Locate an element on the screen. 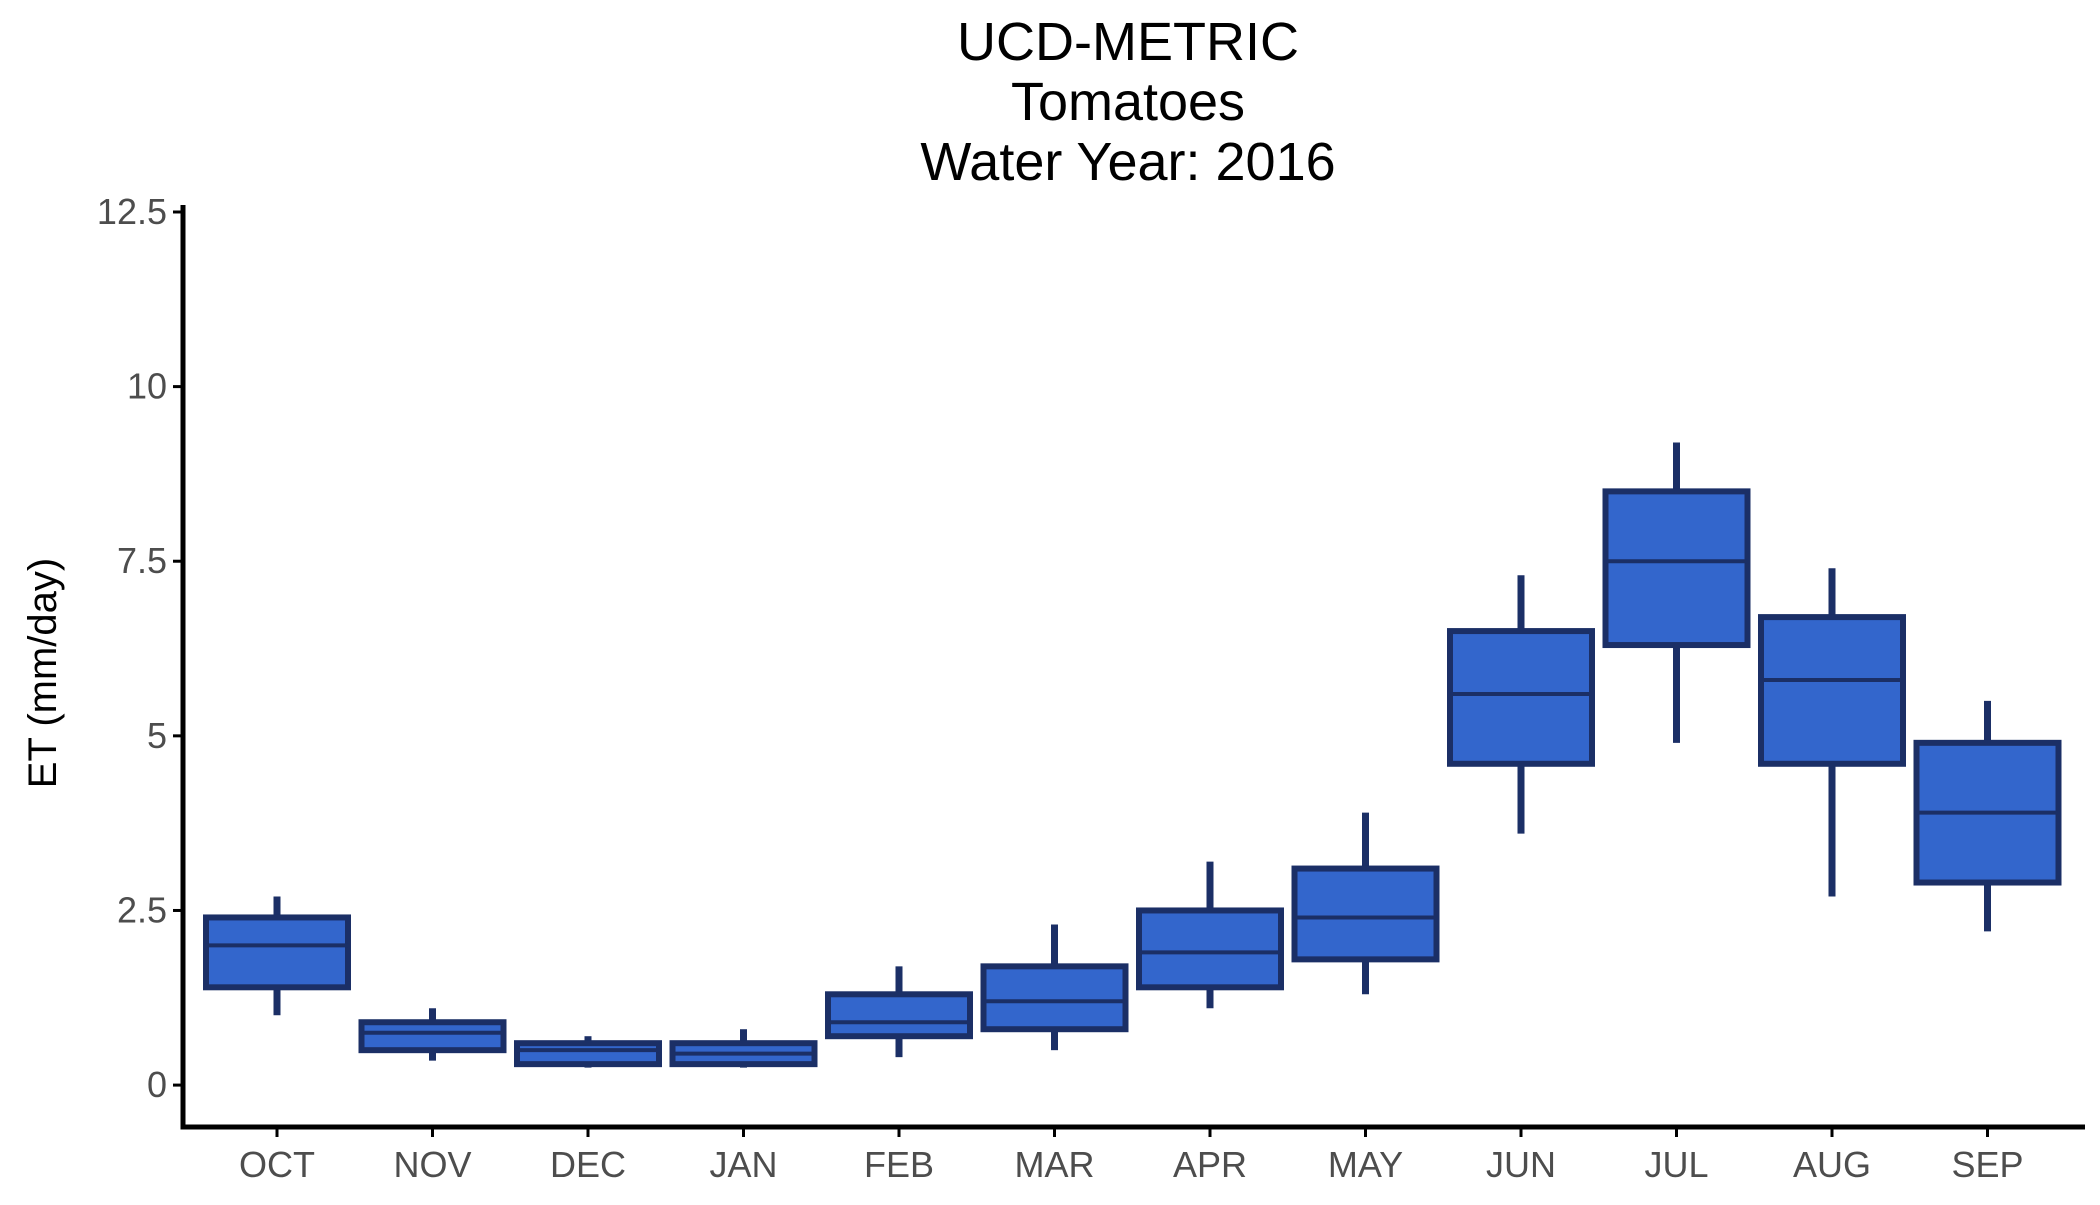  chart-title: UCD-METRIC Tomatoes Water Year: 2016 is located at coordinates (1127, 102).